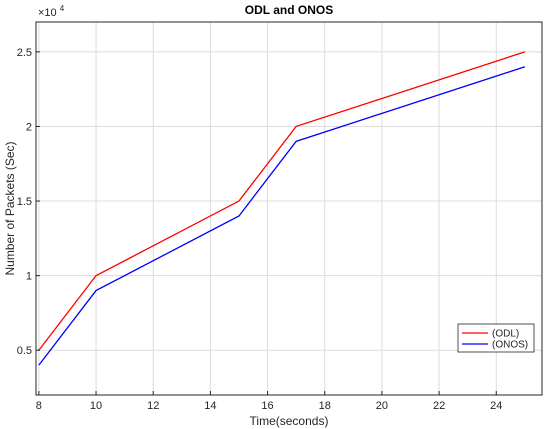 This screenshot has height=429, width=550. I want to click on x-axis-label: Time(seconds), so click(289, 421).